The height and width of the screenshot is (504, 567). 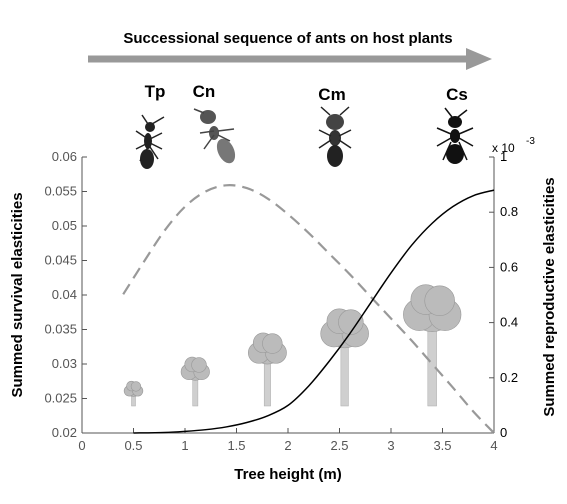 I want to click on x-axis-title: Tree height (m), so click(x=288, y=474).